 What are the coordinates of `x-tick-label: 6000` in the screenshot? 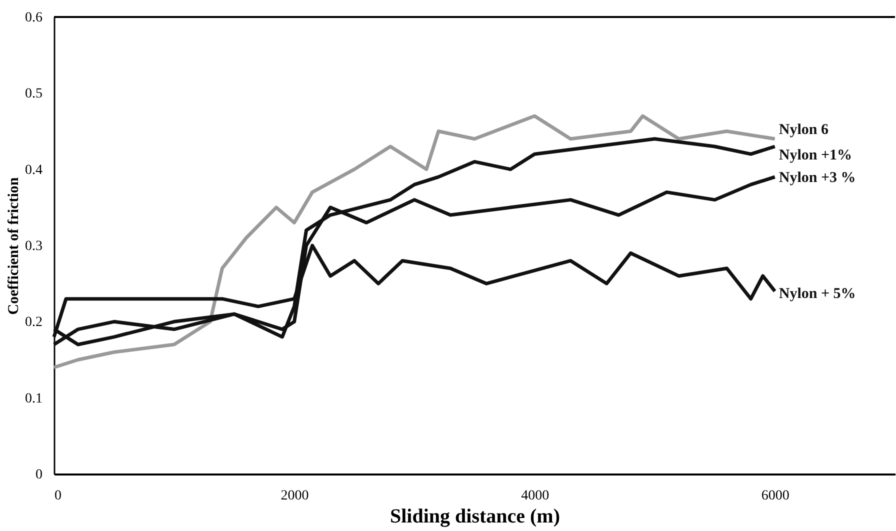 It's located at (775, 496).